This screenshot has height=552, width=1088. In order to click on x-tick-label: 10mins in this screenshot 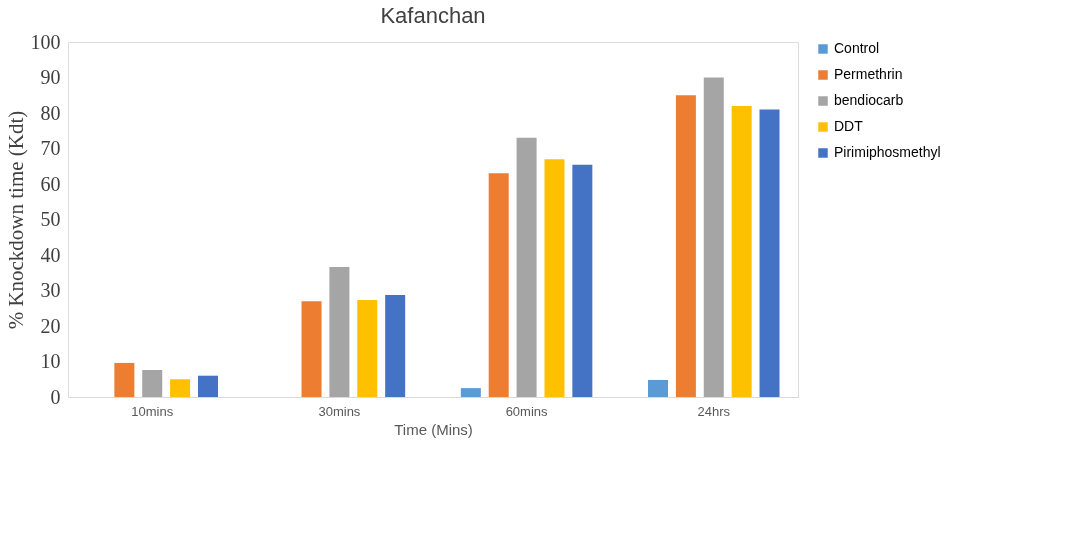, I will do `click(152, 411)`.